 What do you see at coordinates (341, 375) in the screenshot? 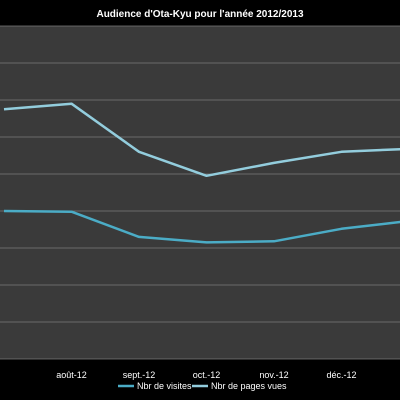
I see `x-tick-label: déc.-12` at bounding box center [341, 375].